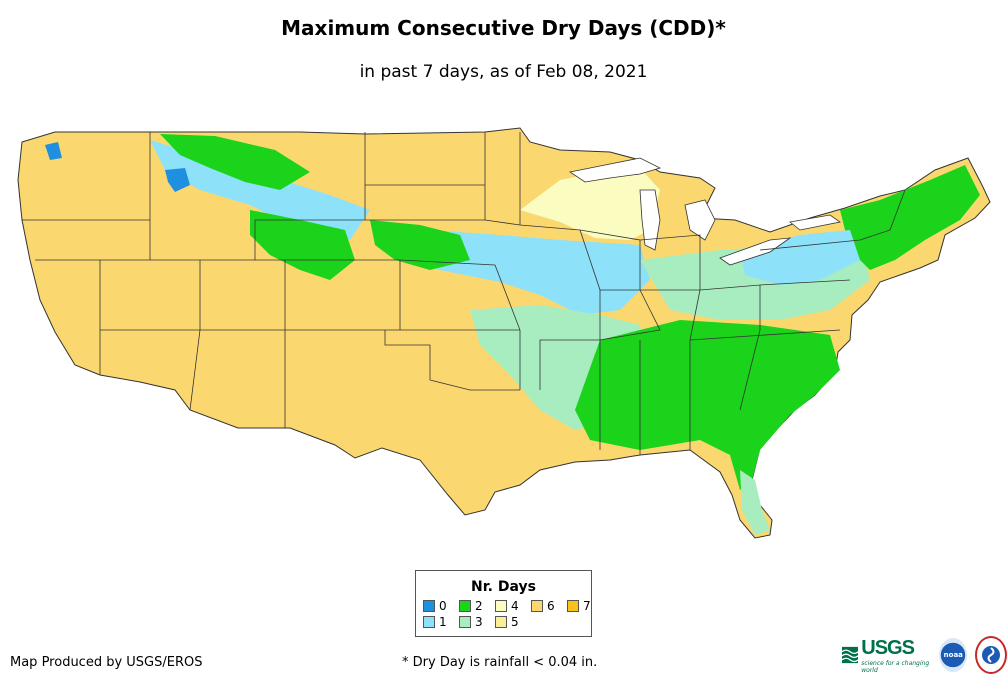 Image resolution: width=1007 pixels, height=691 pixels. What do you see at coordinates (177, 180) in the screenshot?
I see `region-0-days-idaho` at bounding box center [177, 180].